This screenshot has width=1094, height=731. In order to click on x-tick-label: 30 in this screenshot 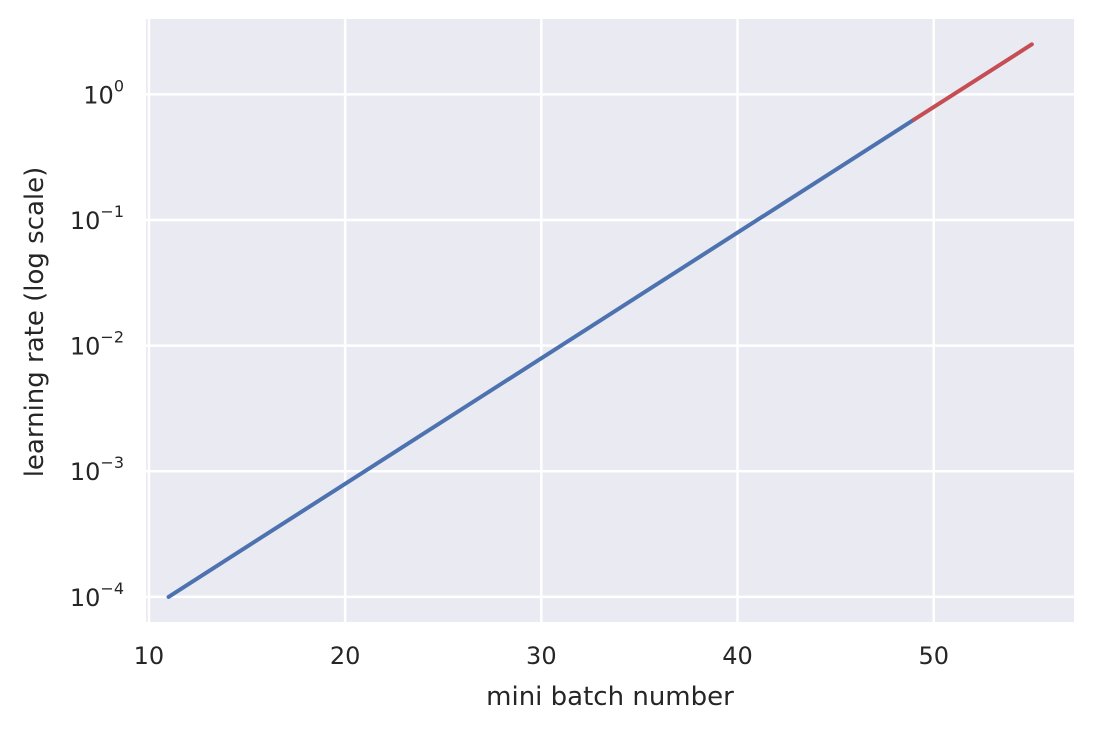, I will do `click(541, 656)`.